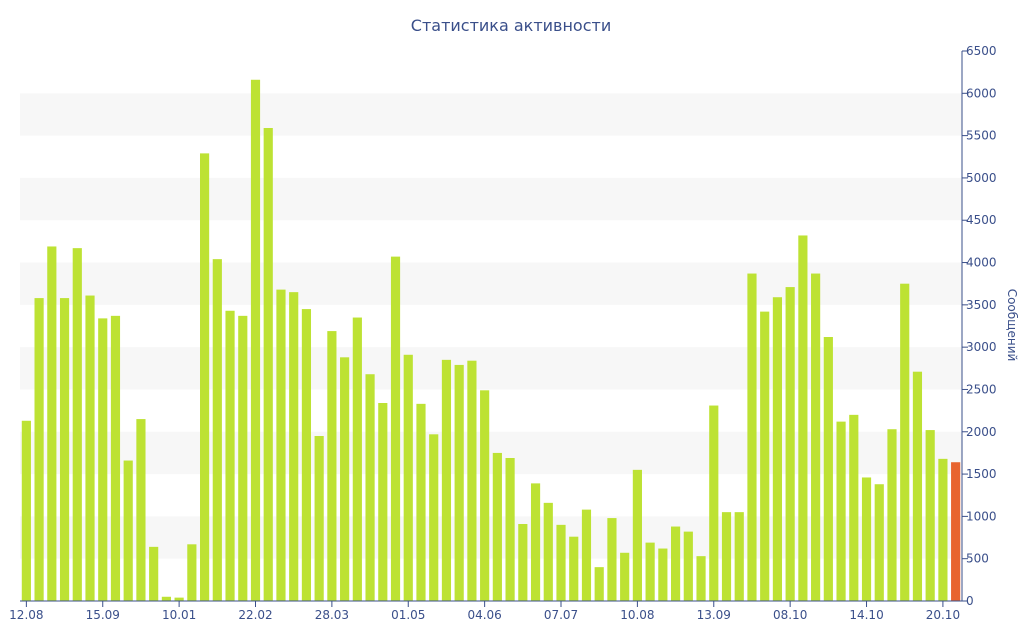 This screenshot has height=640, width=1024. What do you see at coordinates (981, 474) in the screenshot?
I see `y-tick-label: 1500` at bounding box center [981, 474].